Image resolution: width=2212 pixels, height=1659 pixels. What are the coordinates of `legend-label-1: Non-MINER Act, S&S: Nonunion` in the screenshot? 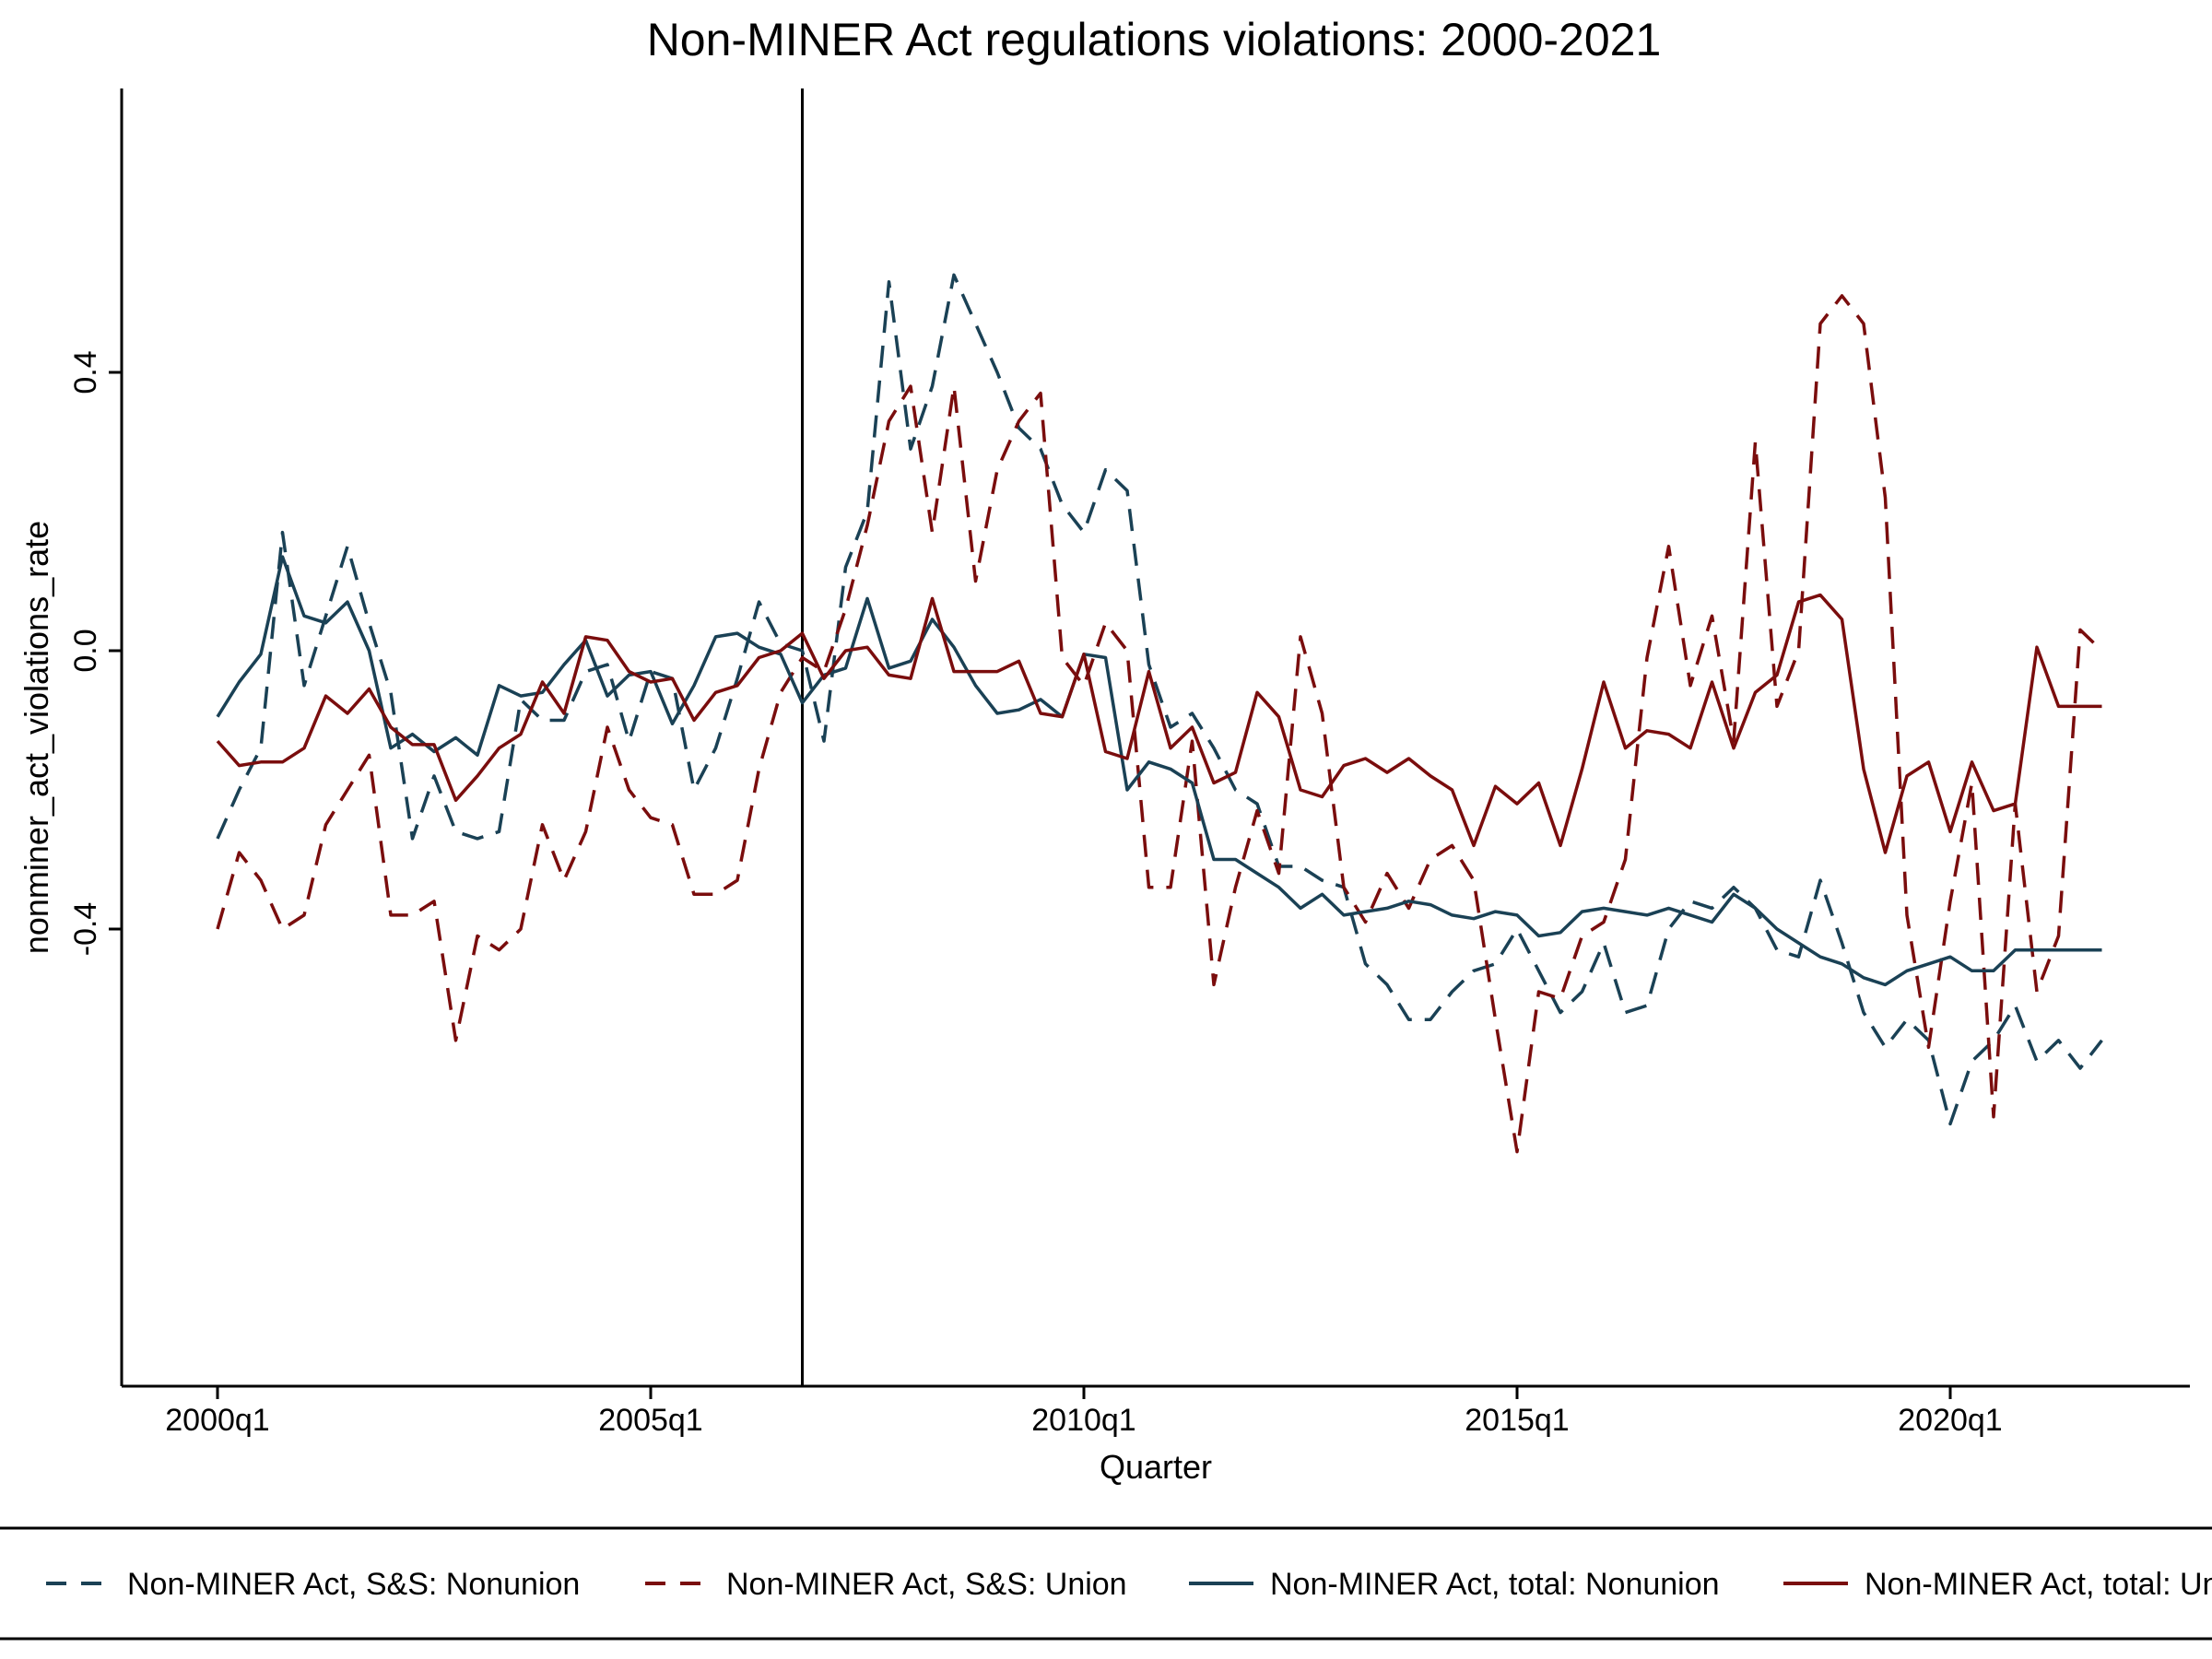 It's located at (353, 1584).